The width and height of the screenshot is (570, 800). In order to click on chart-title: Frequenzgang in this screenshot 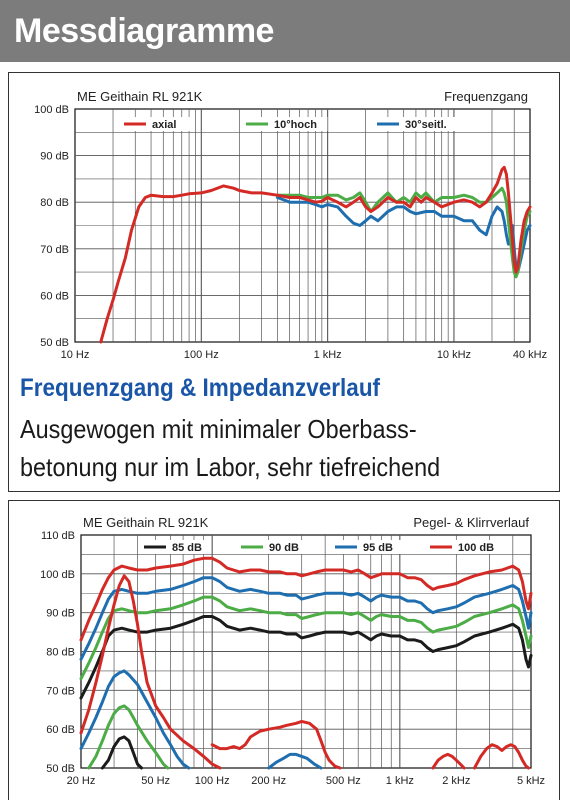, I will do `click(486, 96)`.